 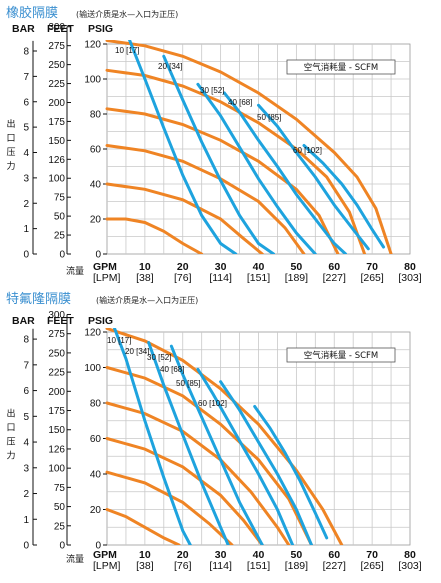 I want to click on psig-tick-label: 80, so click(x=96, y=404).